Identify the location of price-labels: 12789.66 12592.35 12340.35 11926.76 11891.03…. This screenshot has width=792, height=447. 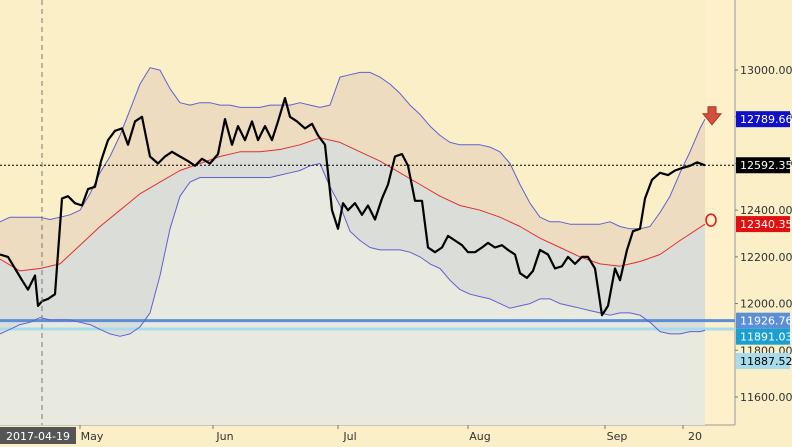
(764, 240).